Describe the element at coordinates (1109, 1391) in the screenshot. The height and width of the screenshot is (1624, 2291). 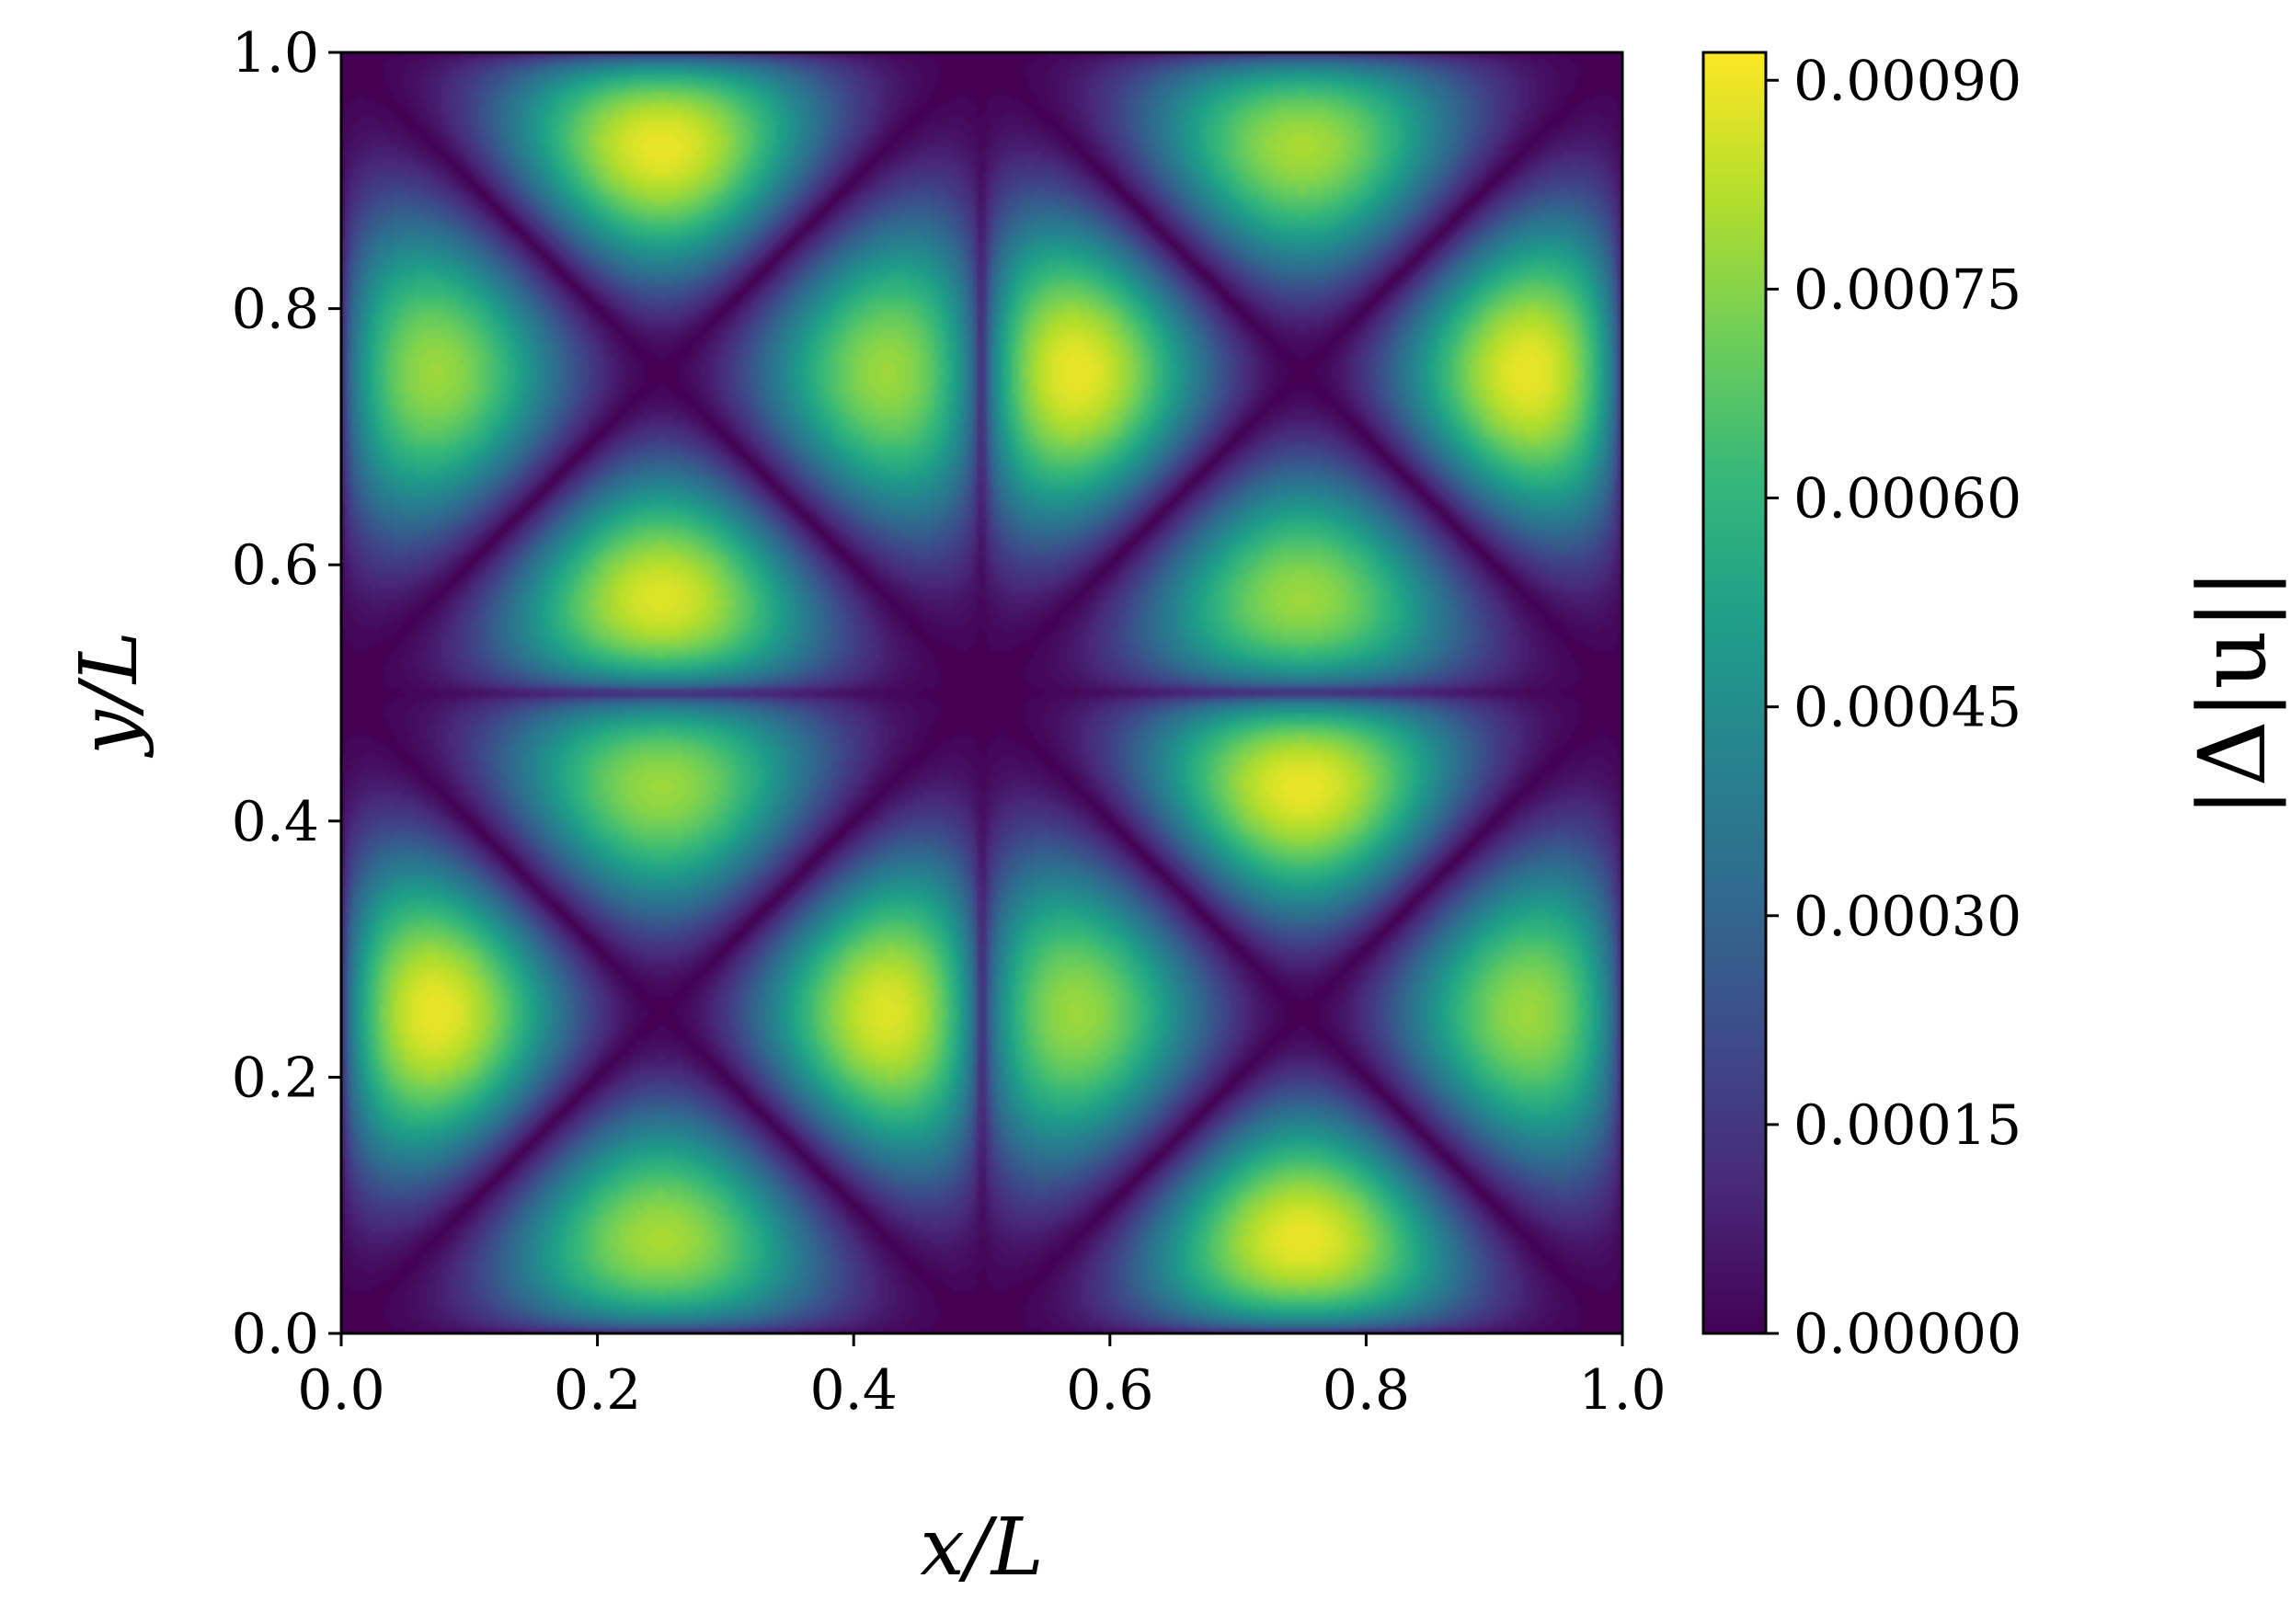
I see `x-tick-label: 0.6` at that location.